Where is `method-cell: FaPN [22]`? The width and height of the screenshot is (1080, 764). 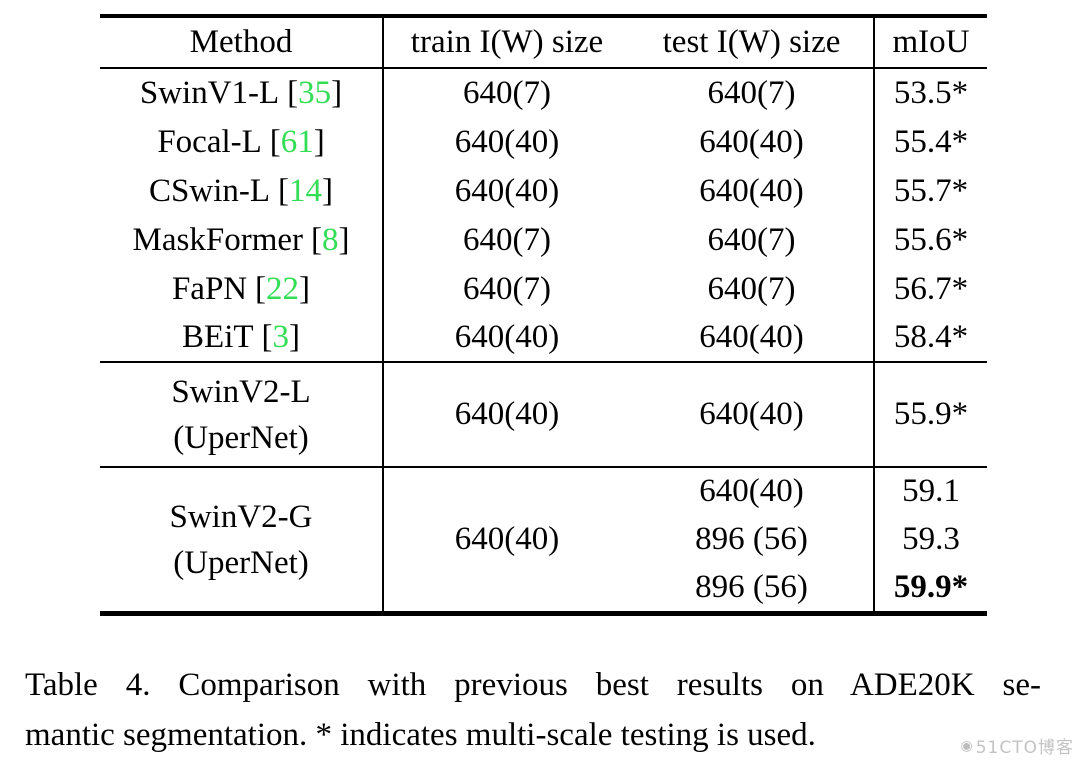 method-cell: FaPN [22] is located at coordinates (242, 289).